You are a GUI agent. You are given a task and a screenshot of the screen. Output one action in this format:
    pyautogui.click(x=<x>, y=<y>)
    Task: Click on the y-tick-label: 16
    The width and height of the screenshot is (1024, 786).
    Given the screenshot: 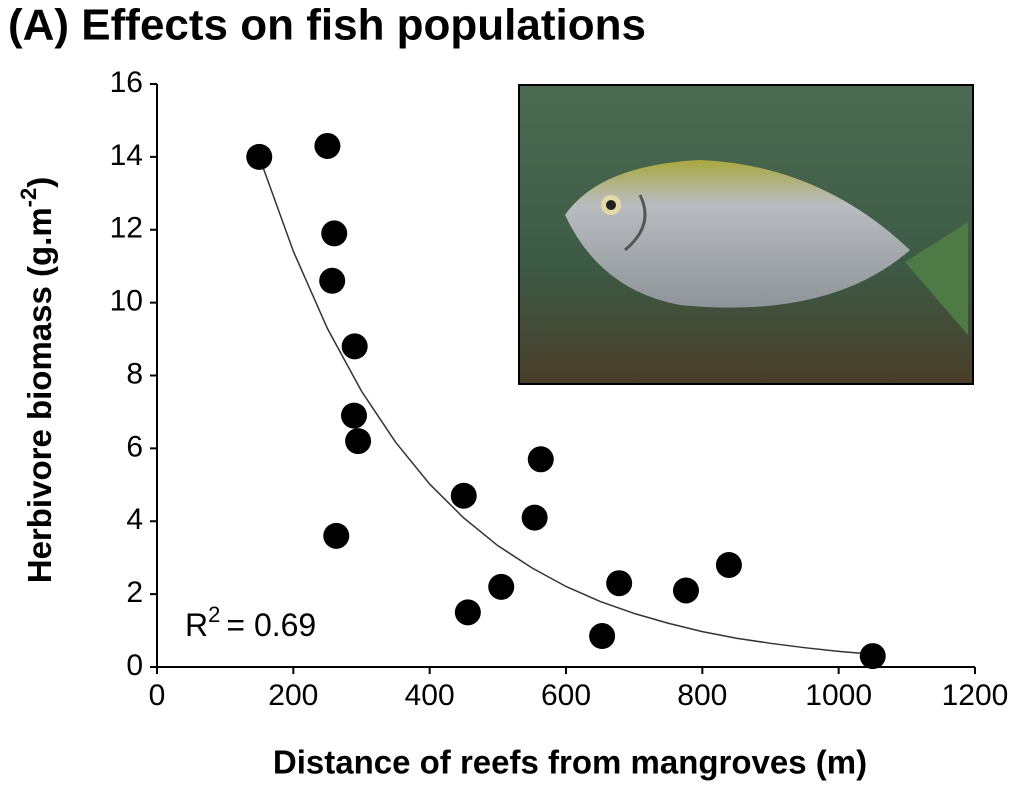 What is the action you would take?
    pyautogui.click(x=126, y=82)
    